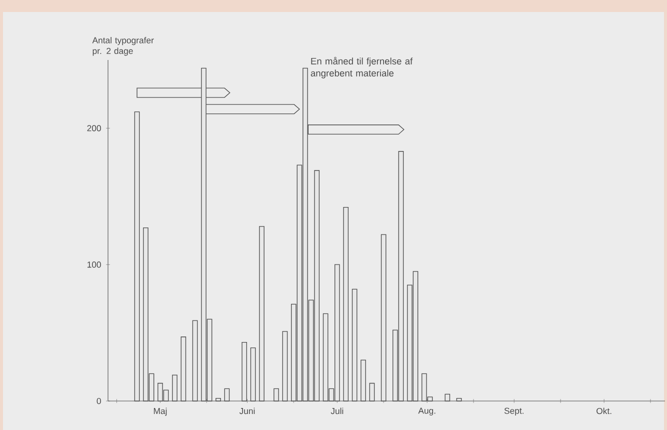 Image resolution: width=667 pixels, height=430 pixels. What do you see at coordinates (94, 128) in the screenshot?
I see `y-tick-label: 200` at bounding box center [94, 128].